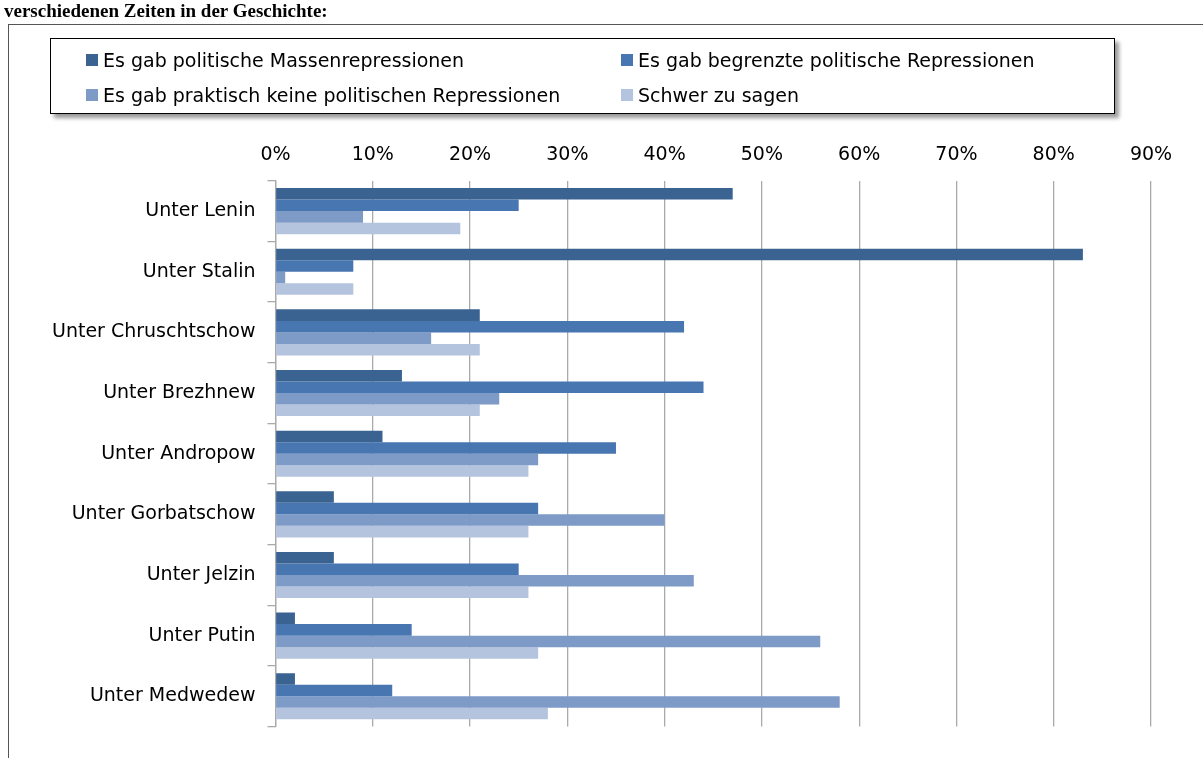  What do you see at coordinates (200, 209) in the screenshot?
I see `y-tick-label: Unter Lenin` at bounding box center [200, 209].